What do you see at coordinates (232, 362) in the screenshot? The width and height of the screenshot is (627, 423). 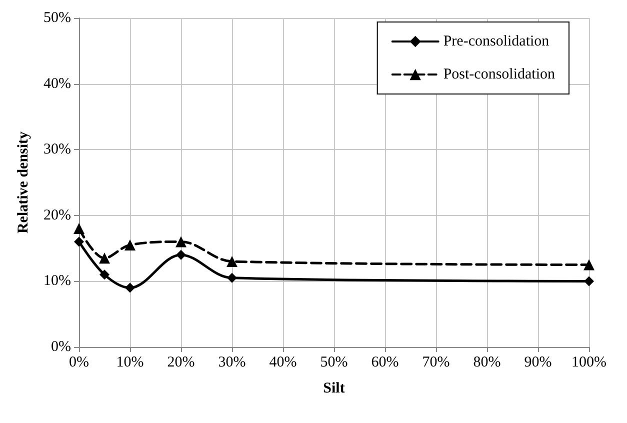 I see `x-tick-label: 30%` at bounding box center [232, 362].